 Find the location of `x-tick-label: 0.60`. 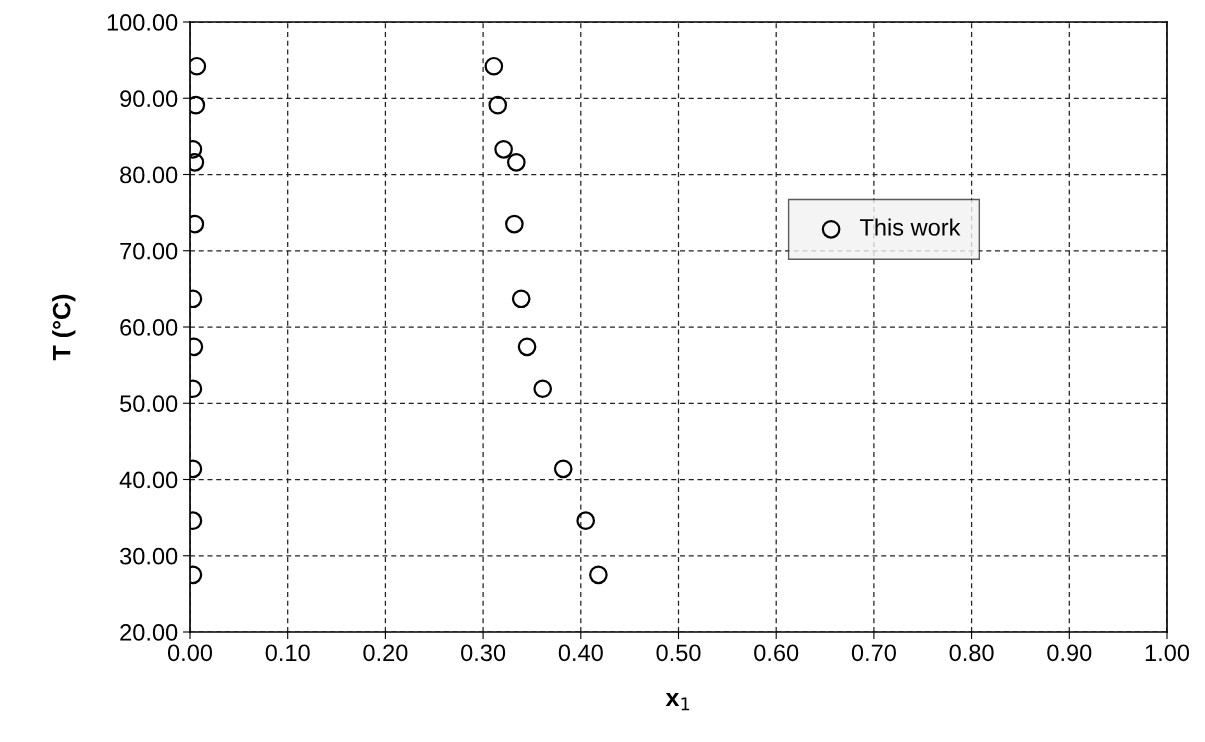

x-tick-label: 0.60 is located at coordinates (776, 653).